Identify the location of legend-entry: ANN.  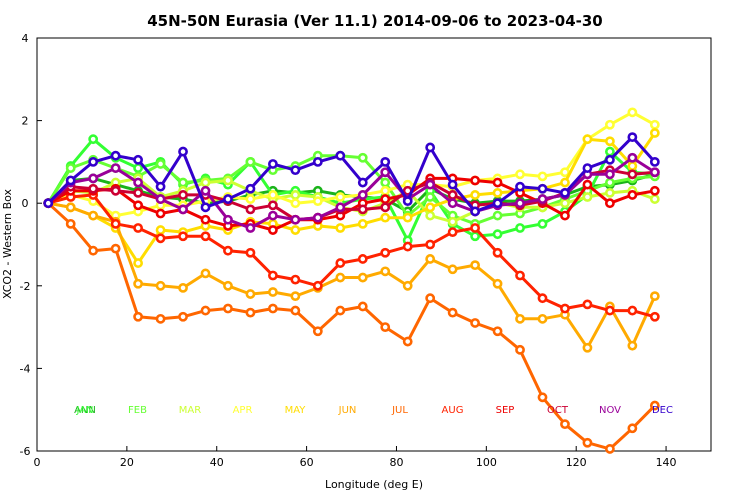
(85, 410).